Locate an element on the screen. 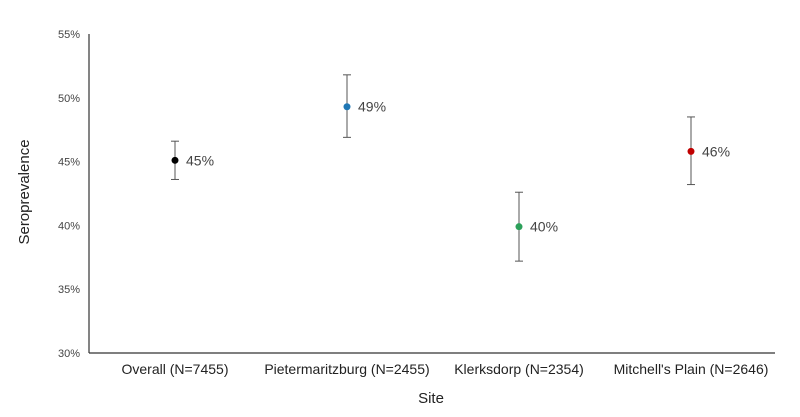 Image resolution: width=800 pixels, height=417 pixels. x-category-label: Klerksdorp (N=2354) is located at coordinates (519, 369).